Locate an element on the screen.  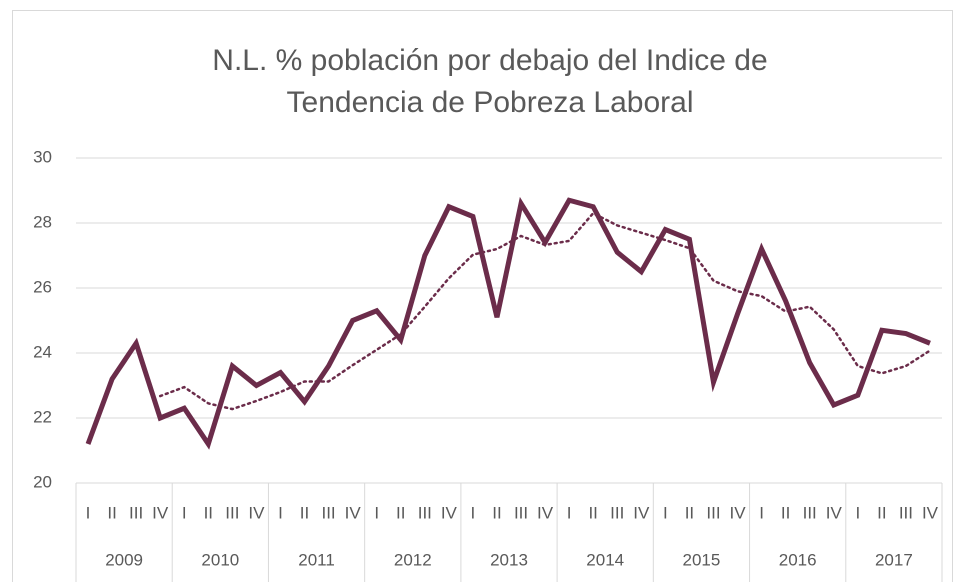
year-label: 2015 is located at coordinates (702, 559).